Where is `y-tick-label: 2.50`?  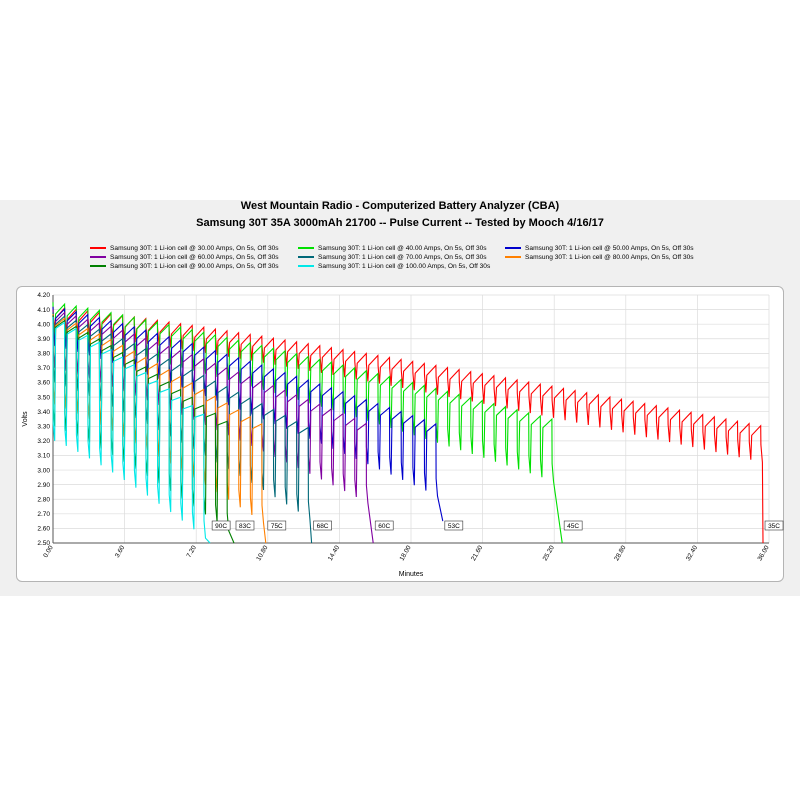
y-tick-label: 2.50 is located at coordinates (43, 543).